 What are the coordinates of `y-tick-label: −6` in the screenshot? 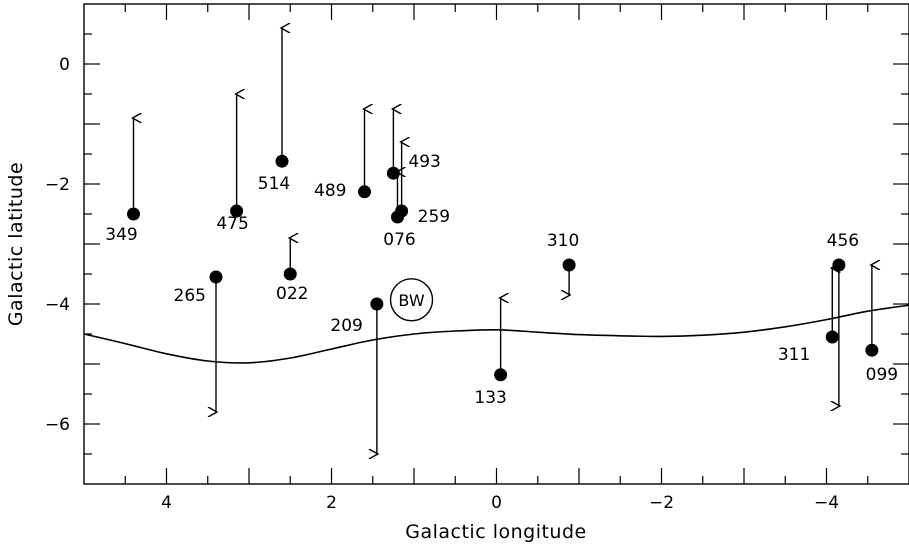 It's located at (57, 425).